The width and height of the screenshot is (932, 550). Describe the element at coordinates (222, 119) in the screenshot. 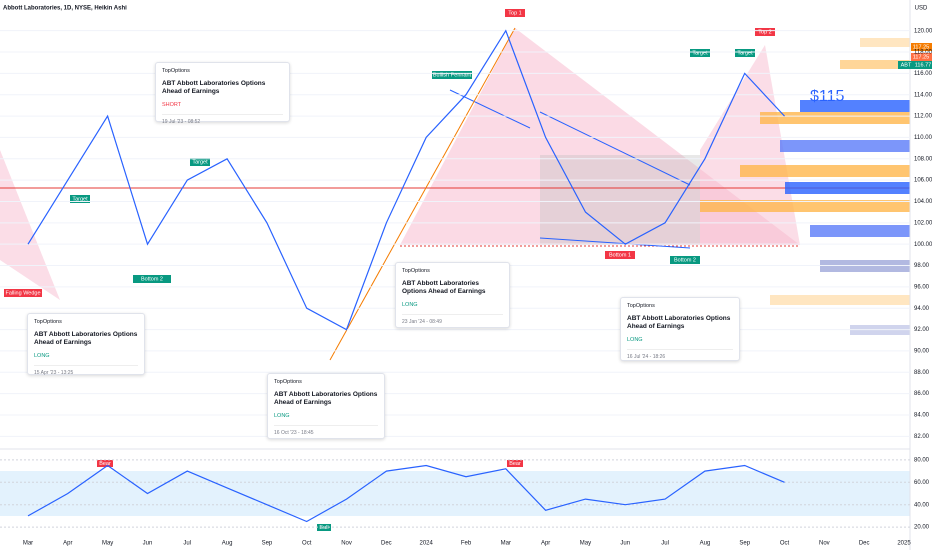

I see `card-date: 19 Jul '23 - 08:52` at that location.